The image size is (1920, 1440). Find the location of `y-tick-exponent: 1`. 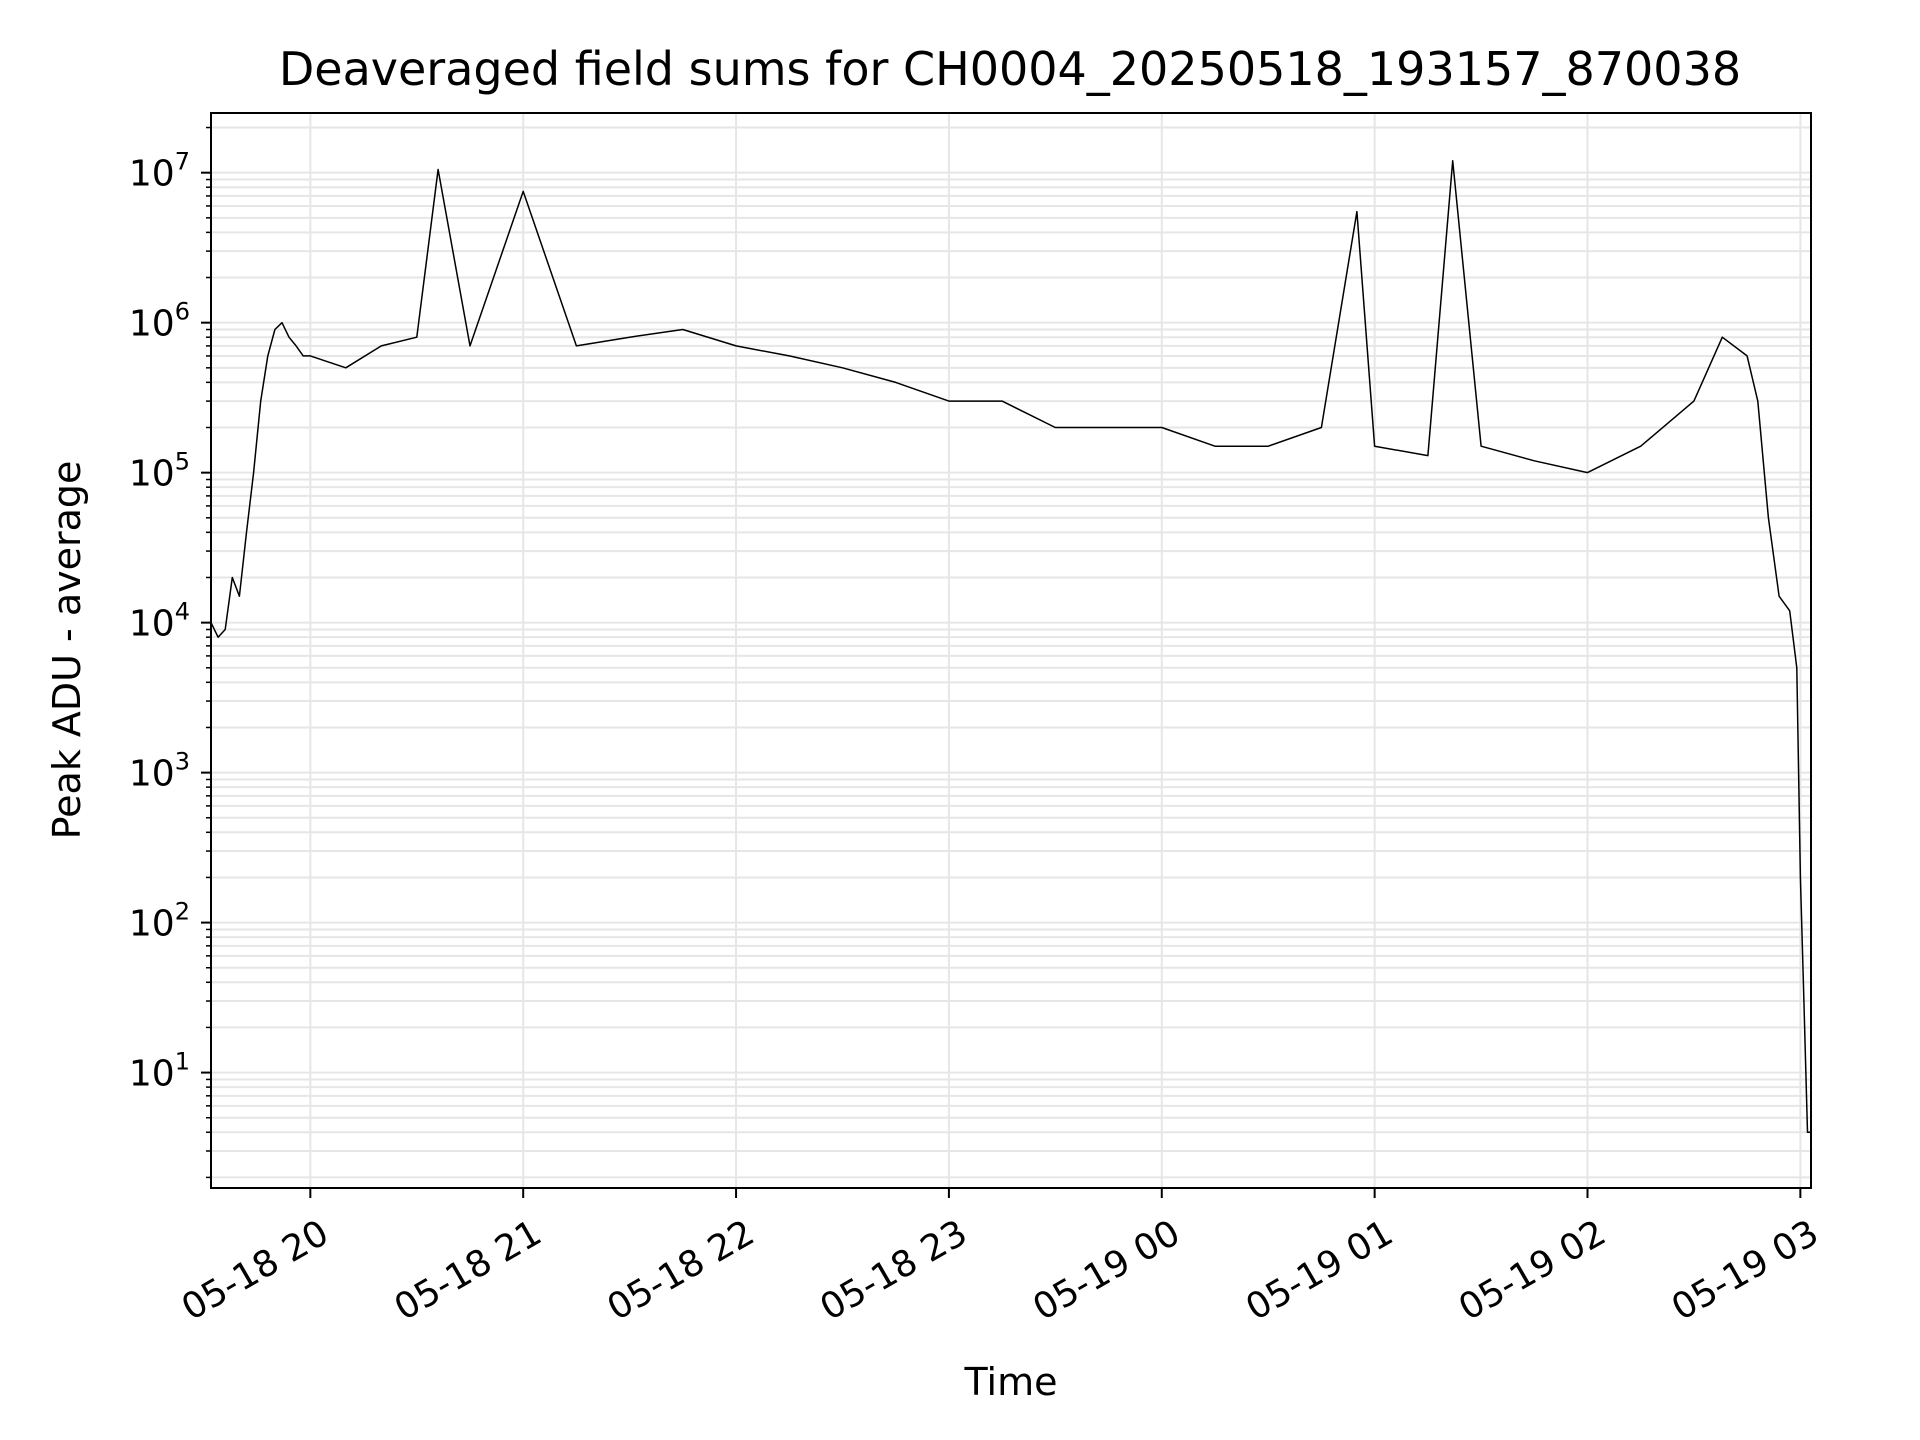

y-tick-exponent: 1 is located at coordinates (182, 1062).